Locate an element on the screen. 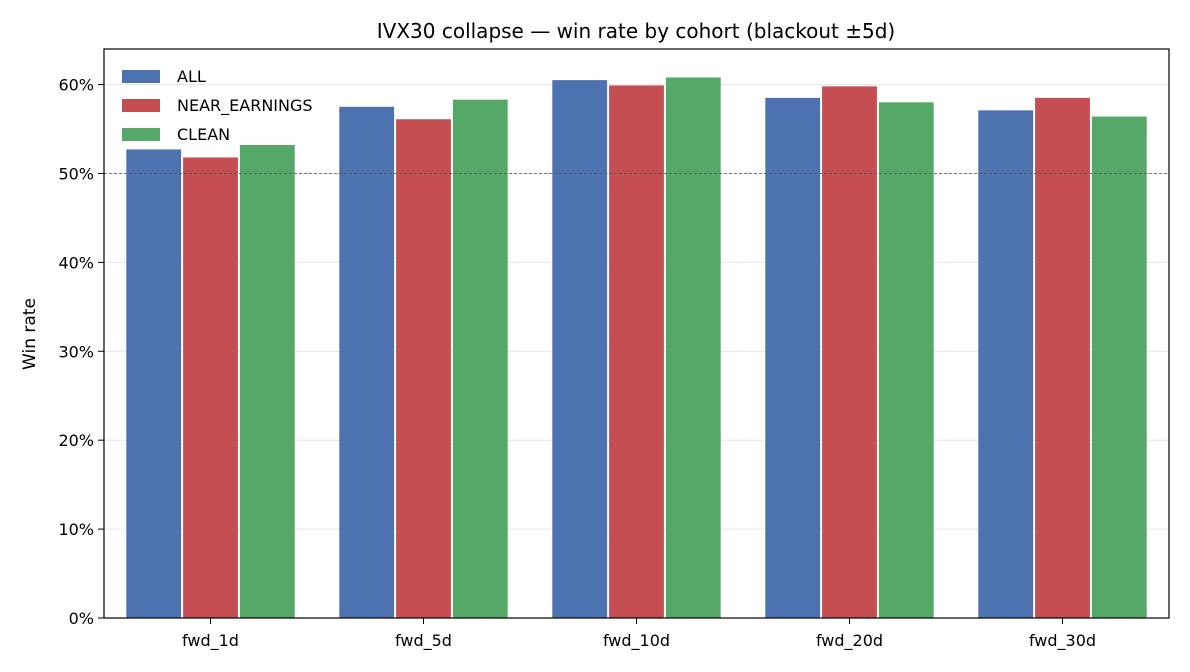  y-tick-label: 20% is located at coordinates (76, 440).